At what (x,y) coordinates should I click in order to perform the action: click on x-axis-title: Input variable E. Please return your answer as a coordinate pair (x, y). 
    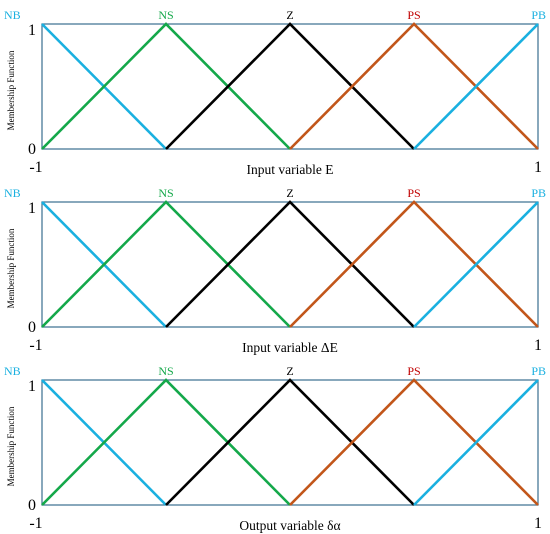
    Looking at the image, I should click on (290, 169).